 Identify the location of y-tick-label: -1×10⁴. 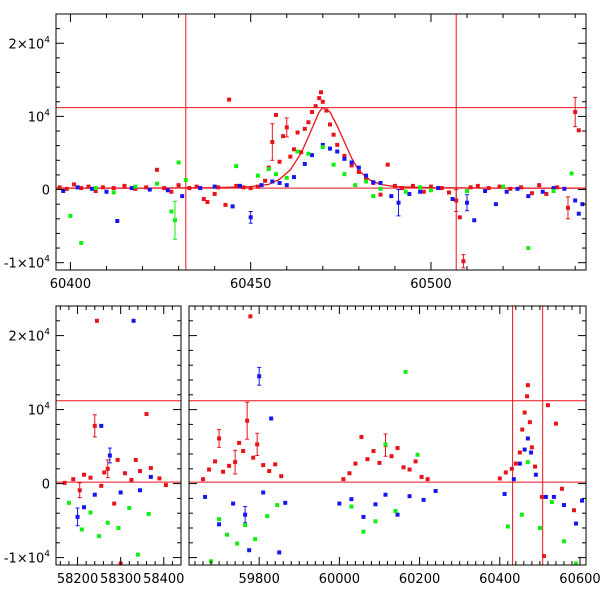
(27, 558).